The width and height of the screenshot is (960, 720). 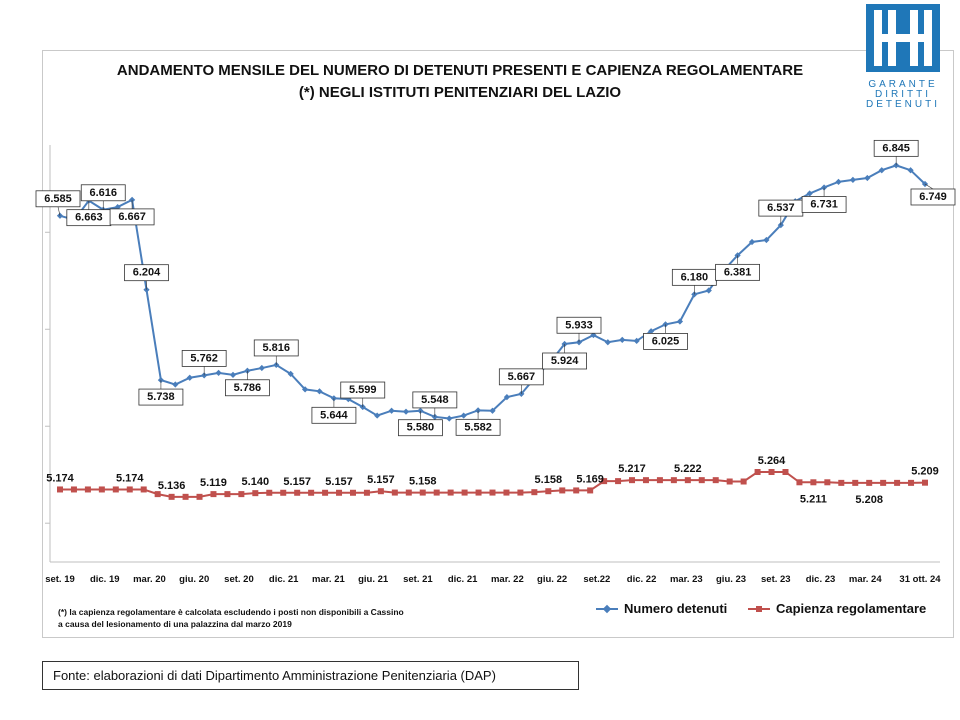 What do you see at coordinates (60, 579) in the screenshot?
I see `x-tick-label: set. 19` at bounding box center [60, 579].